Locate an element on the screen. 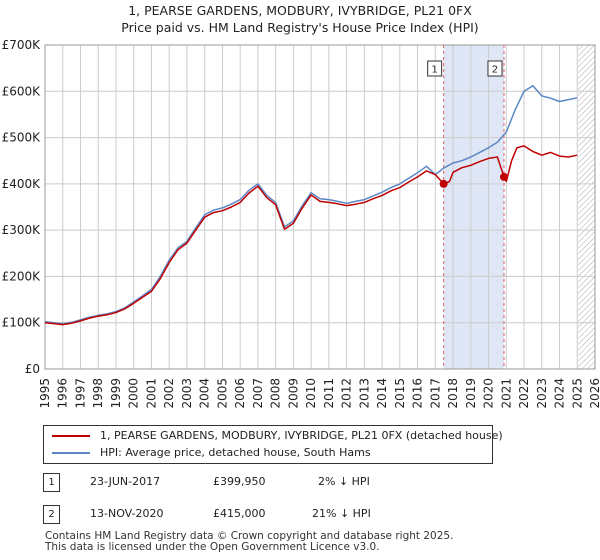  x-tick-label: 2020 is located at coordinates (489, 393).